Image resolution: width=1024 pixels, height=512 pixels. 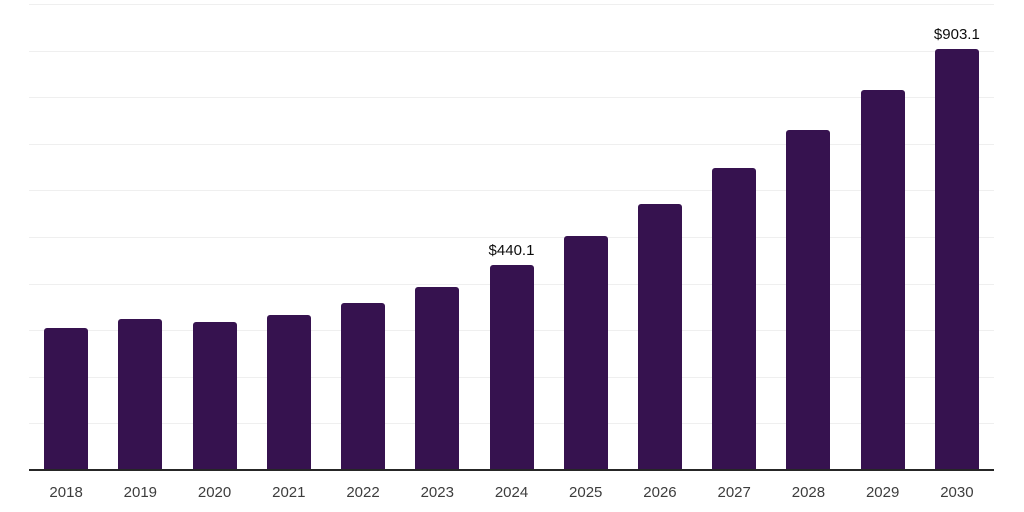 I want to click on bar-2018, so click(x=66, y=398).